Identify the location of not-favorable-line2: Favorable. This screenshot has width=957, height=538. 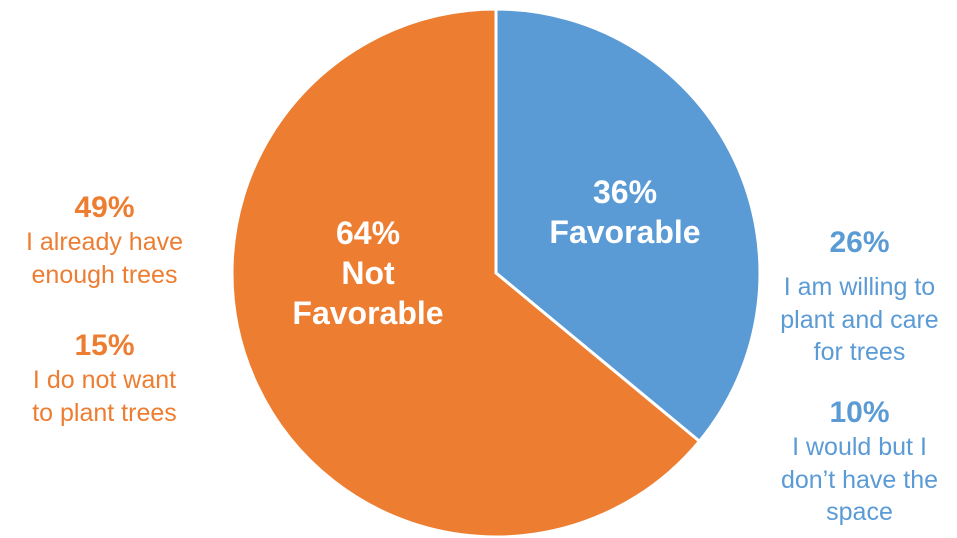
(368, 313).